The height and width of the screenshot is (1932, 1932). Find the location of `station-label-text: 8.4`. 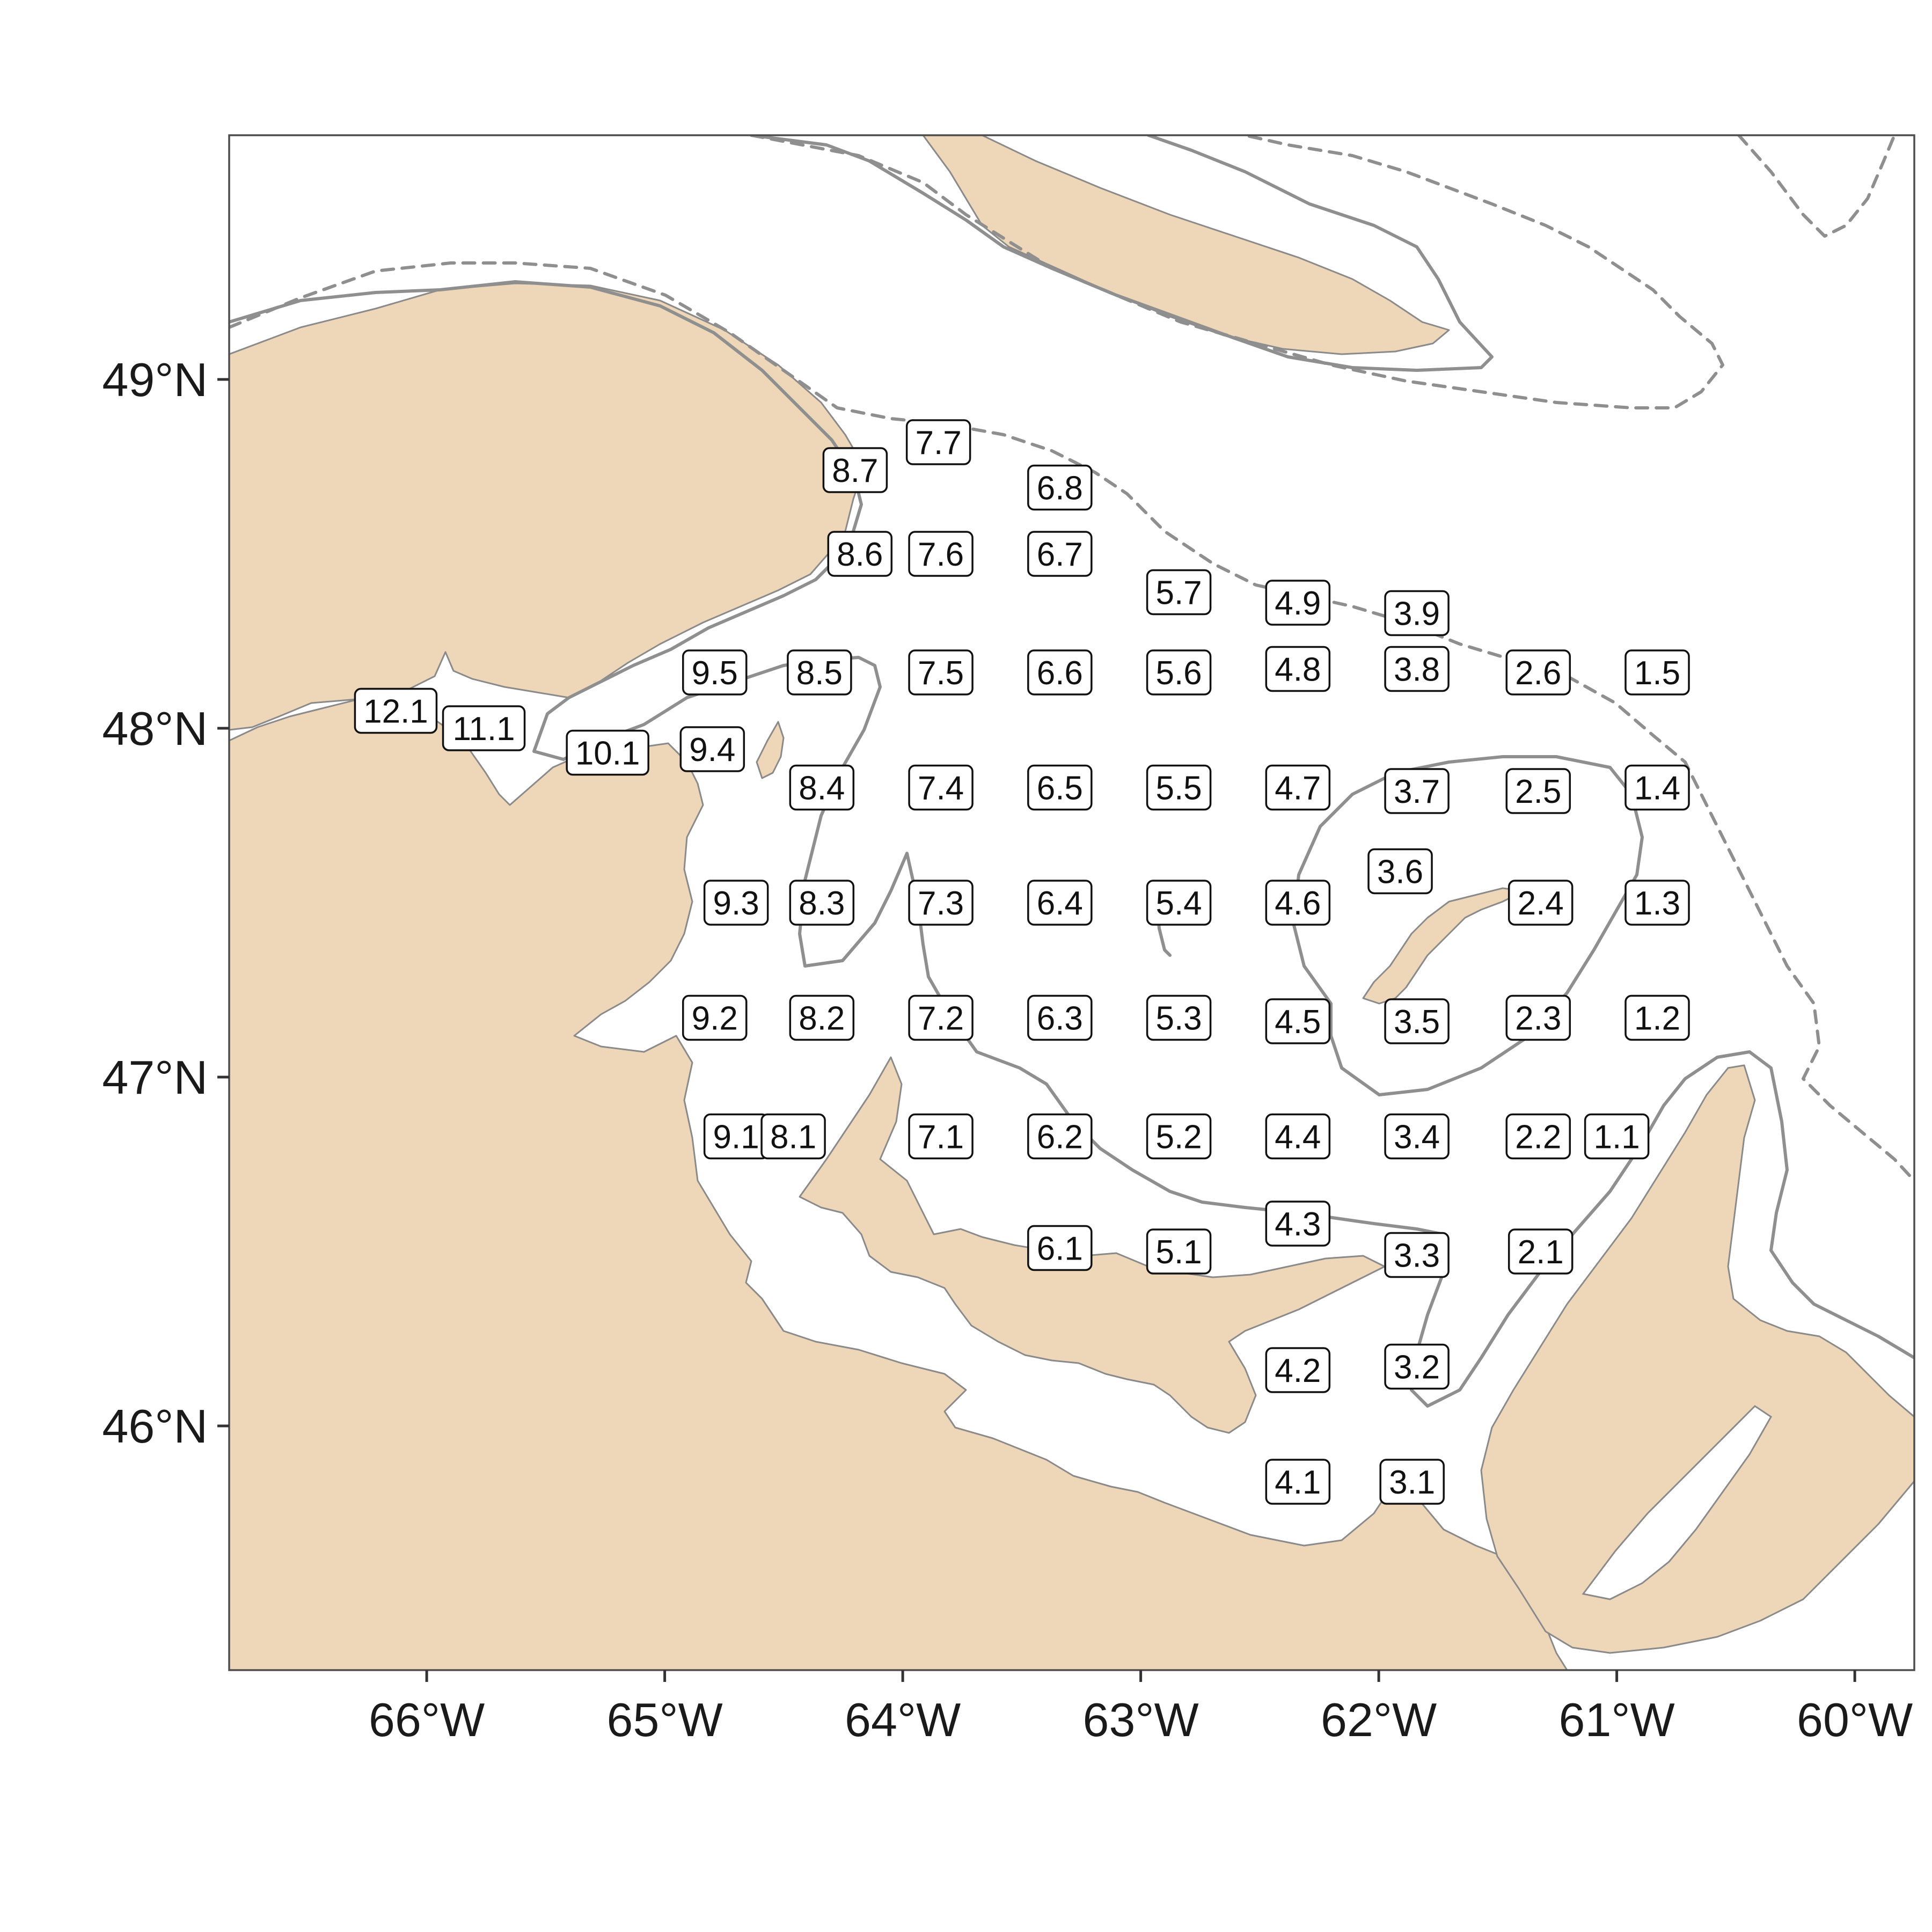

station-label-text: 8.4 is located at coordinates (822, 788).